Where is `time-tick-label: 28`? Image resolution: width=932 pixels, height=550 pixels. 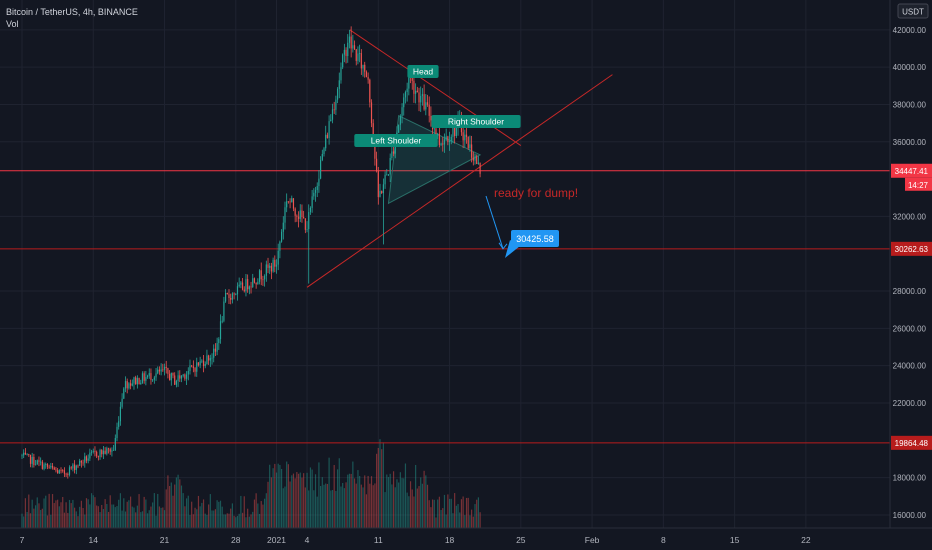 time-tick-label: 28 is located at coordinates (236, 540).